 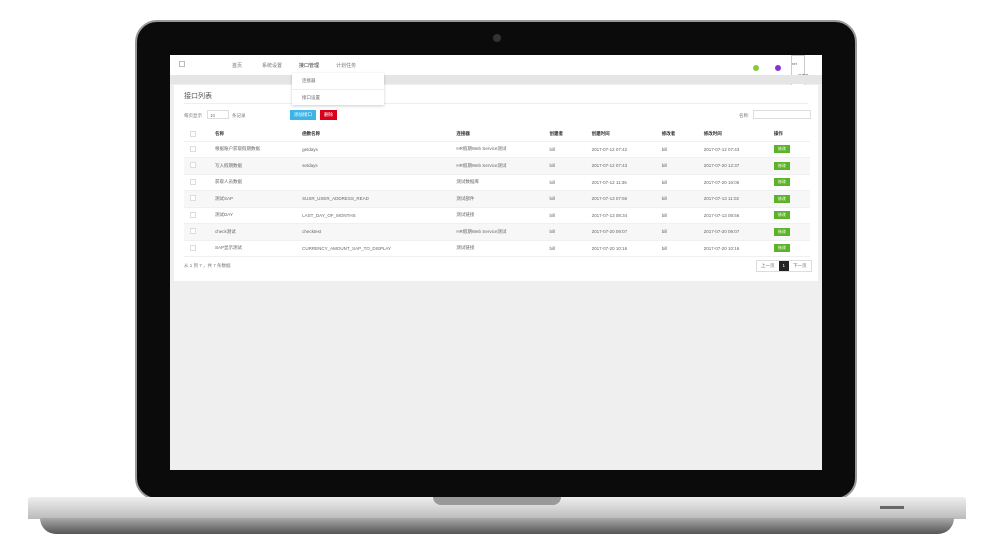 I want to click on camera, so click(x=497, y=38).